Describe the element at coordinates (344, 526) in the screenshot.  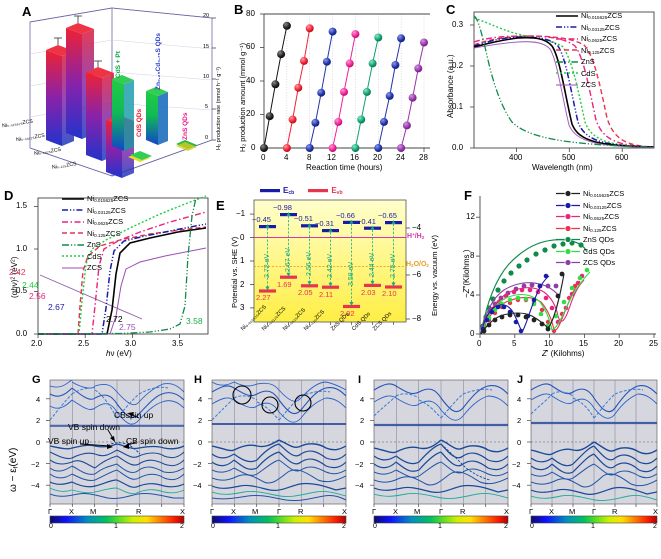
I see `panel-h-colorbar-tick-2: 2` at that location.